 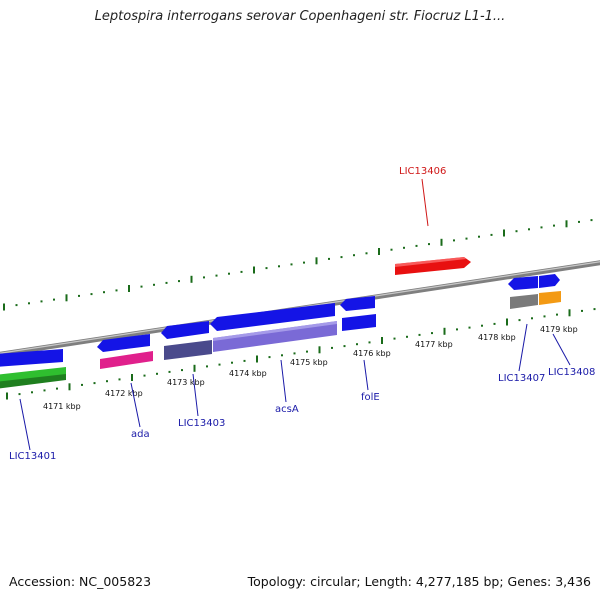 What do you see at coordinates (370, 397) in the screenshot?
I see `gene-label-fole: folE` at bounding box center [370, 397].